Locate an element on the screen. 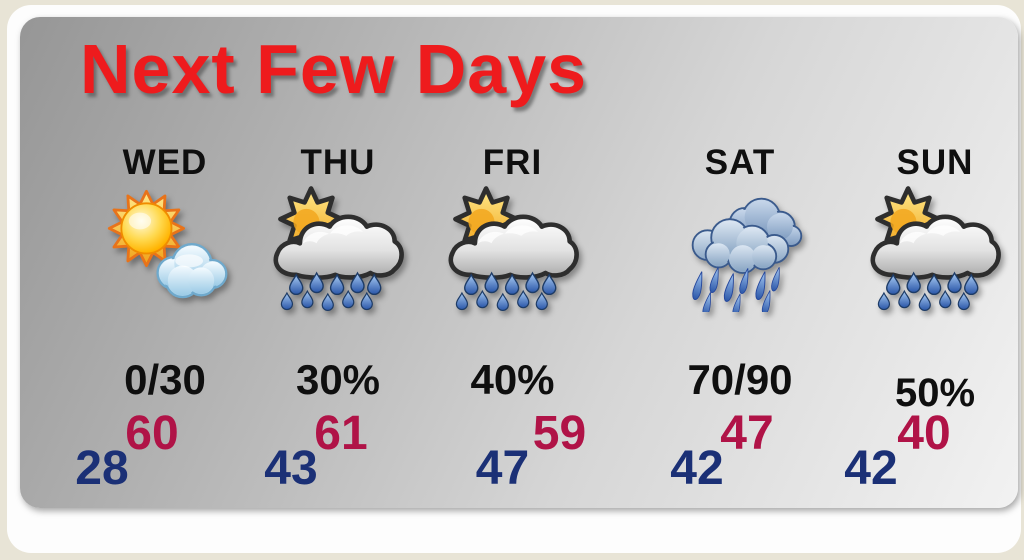  high-temp: 61 is located at coordinates (341, 433).